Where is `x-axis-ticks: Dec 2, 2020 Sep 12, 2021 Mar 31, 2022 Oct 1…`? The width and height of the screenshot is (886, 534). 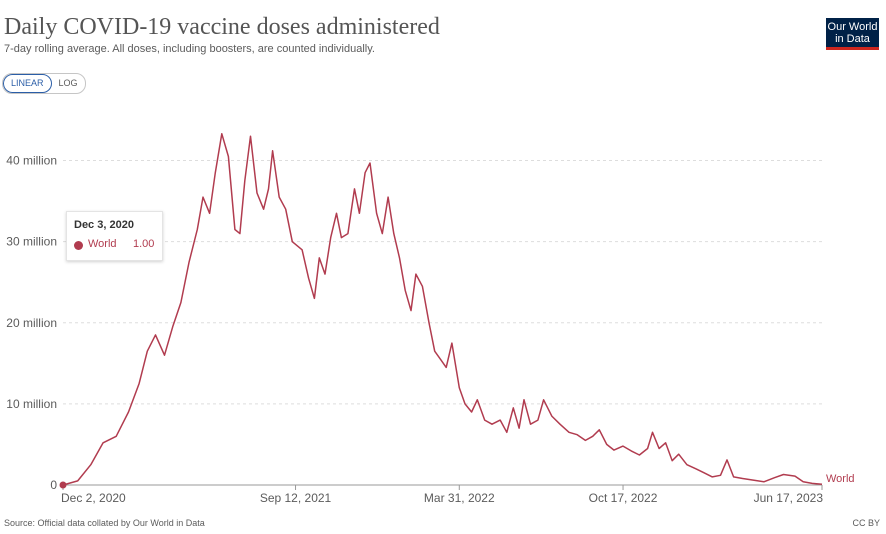 x-axis-ticks: Dec 2, 2020 Sep 12, 2021 Mar 31, 2022 Oct 1… is located at coordinates (442, 495).